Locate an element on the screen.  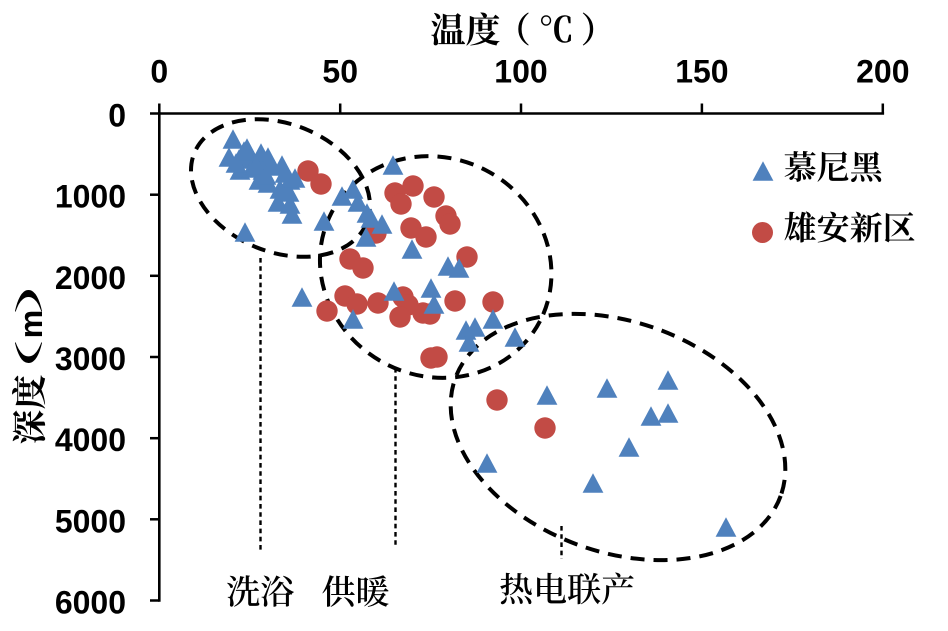
svg-text: 6000 is located at coordinates (90, 603).